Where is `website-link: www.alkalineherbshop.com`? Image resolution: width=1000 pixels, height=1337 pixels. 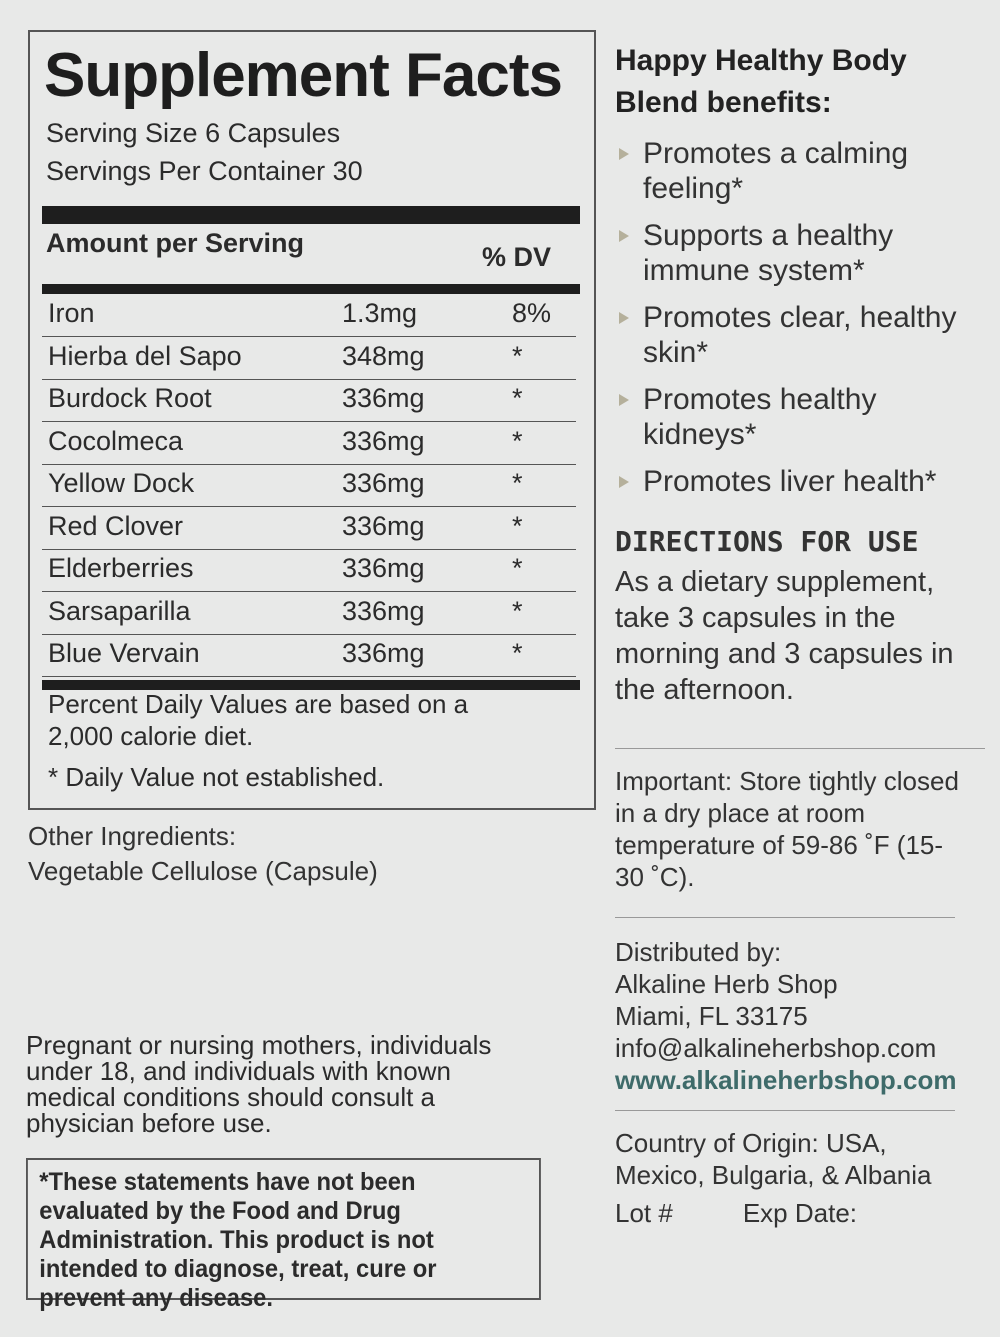 website-link: www.alkalineherbshop.com is located at coordinates (786, 1080).